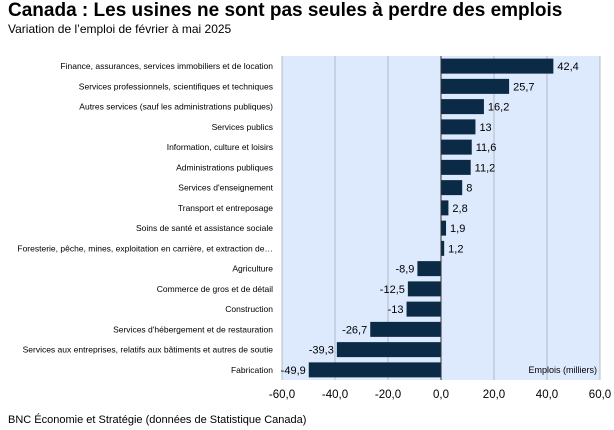  Describe the element at coordinates (404, 270) in the screenshot. I see `data-label: -8,9` at that location.